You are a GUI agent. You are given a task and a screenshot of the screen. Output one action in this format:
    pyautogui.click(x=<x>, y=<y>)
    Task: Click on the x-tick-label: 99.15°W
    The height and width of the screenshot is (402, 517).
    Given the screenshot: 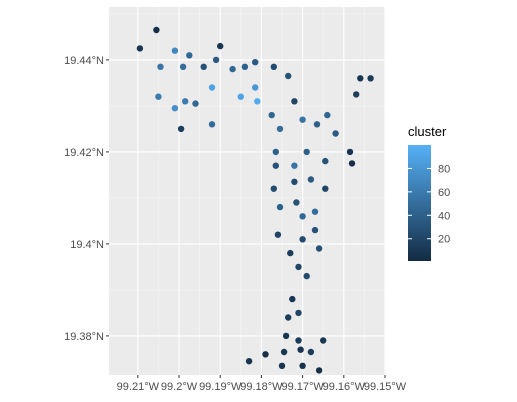 What is the action you would take?
    pyautogui.click(x=385, y=387)
    